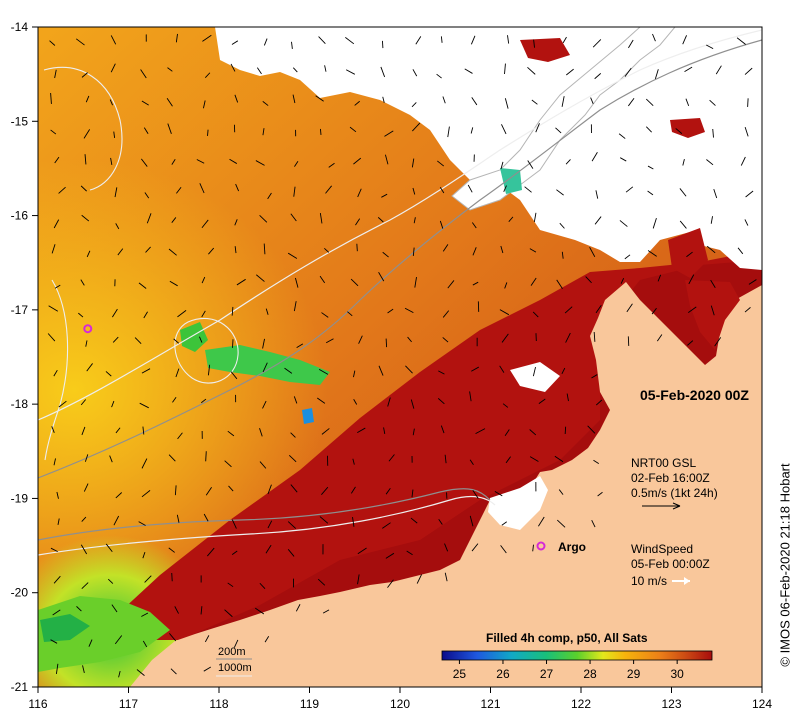 The image size is (799, 728). What do you see at coordinates (490, 704) in the screenshot?
I see `x-tick-label: 121` at bounding box center [490, 704].